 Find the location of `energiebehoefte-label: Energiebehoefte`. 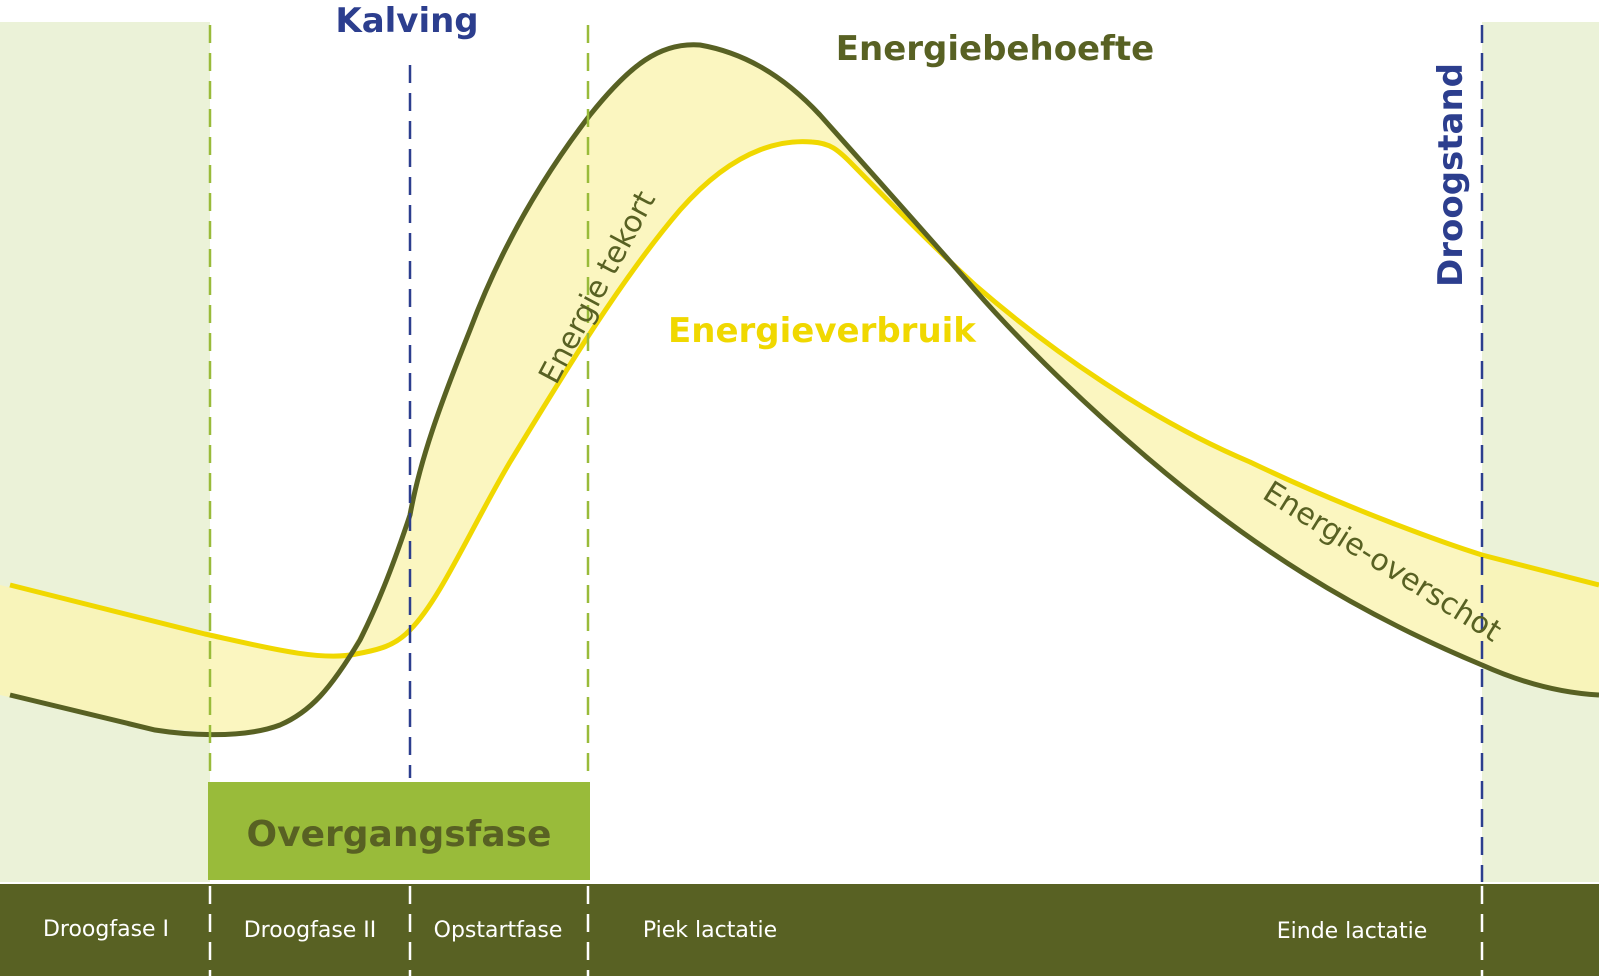

energiebehoefte-label: Energiebehoefte is located at coordinates (995, 49).